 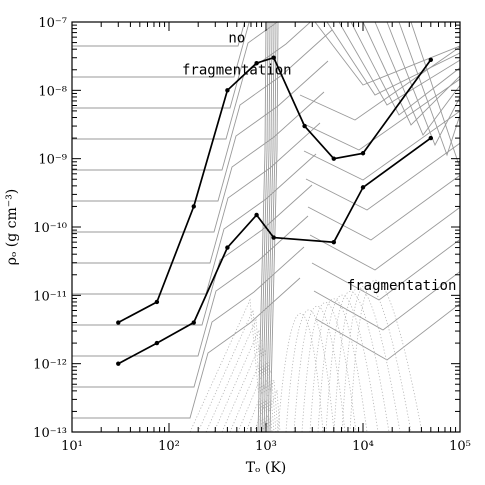 What do you see at coordinates (236, 39) in the screenshot?
I see `region-label: no` at bounding box center [236, 39].